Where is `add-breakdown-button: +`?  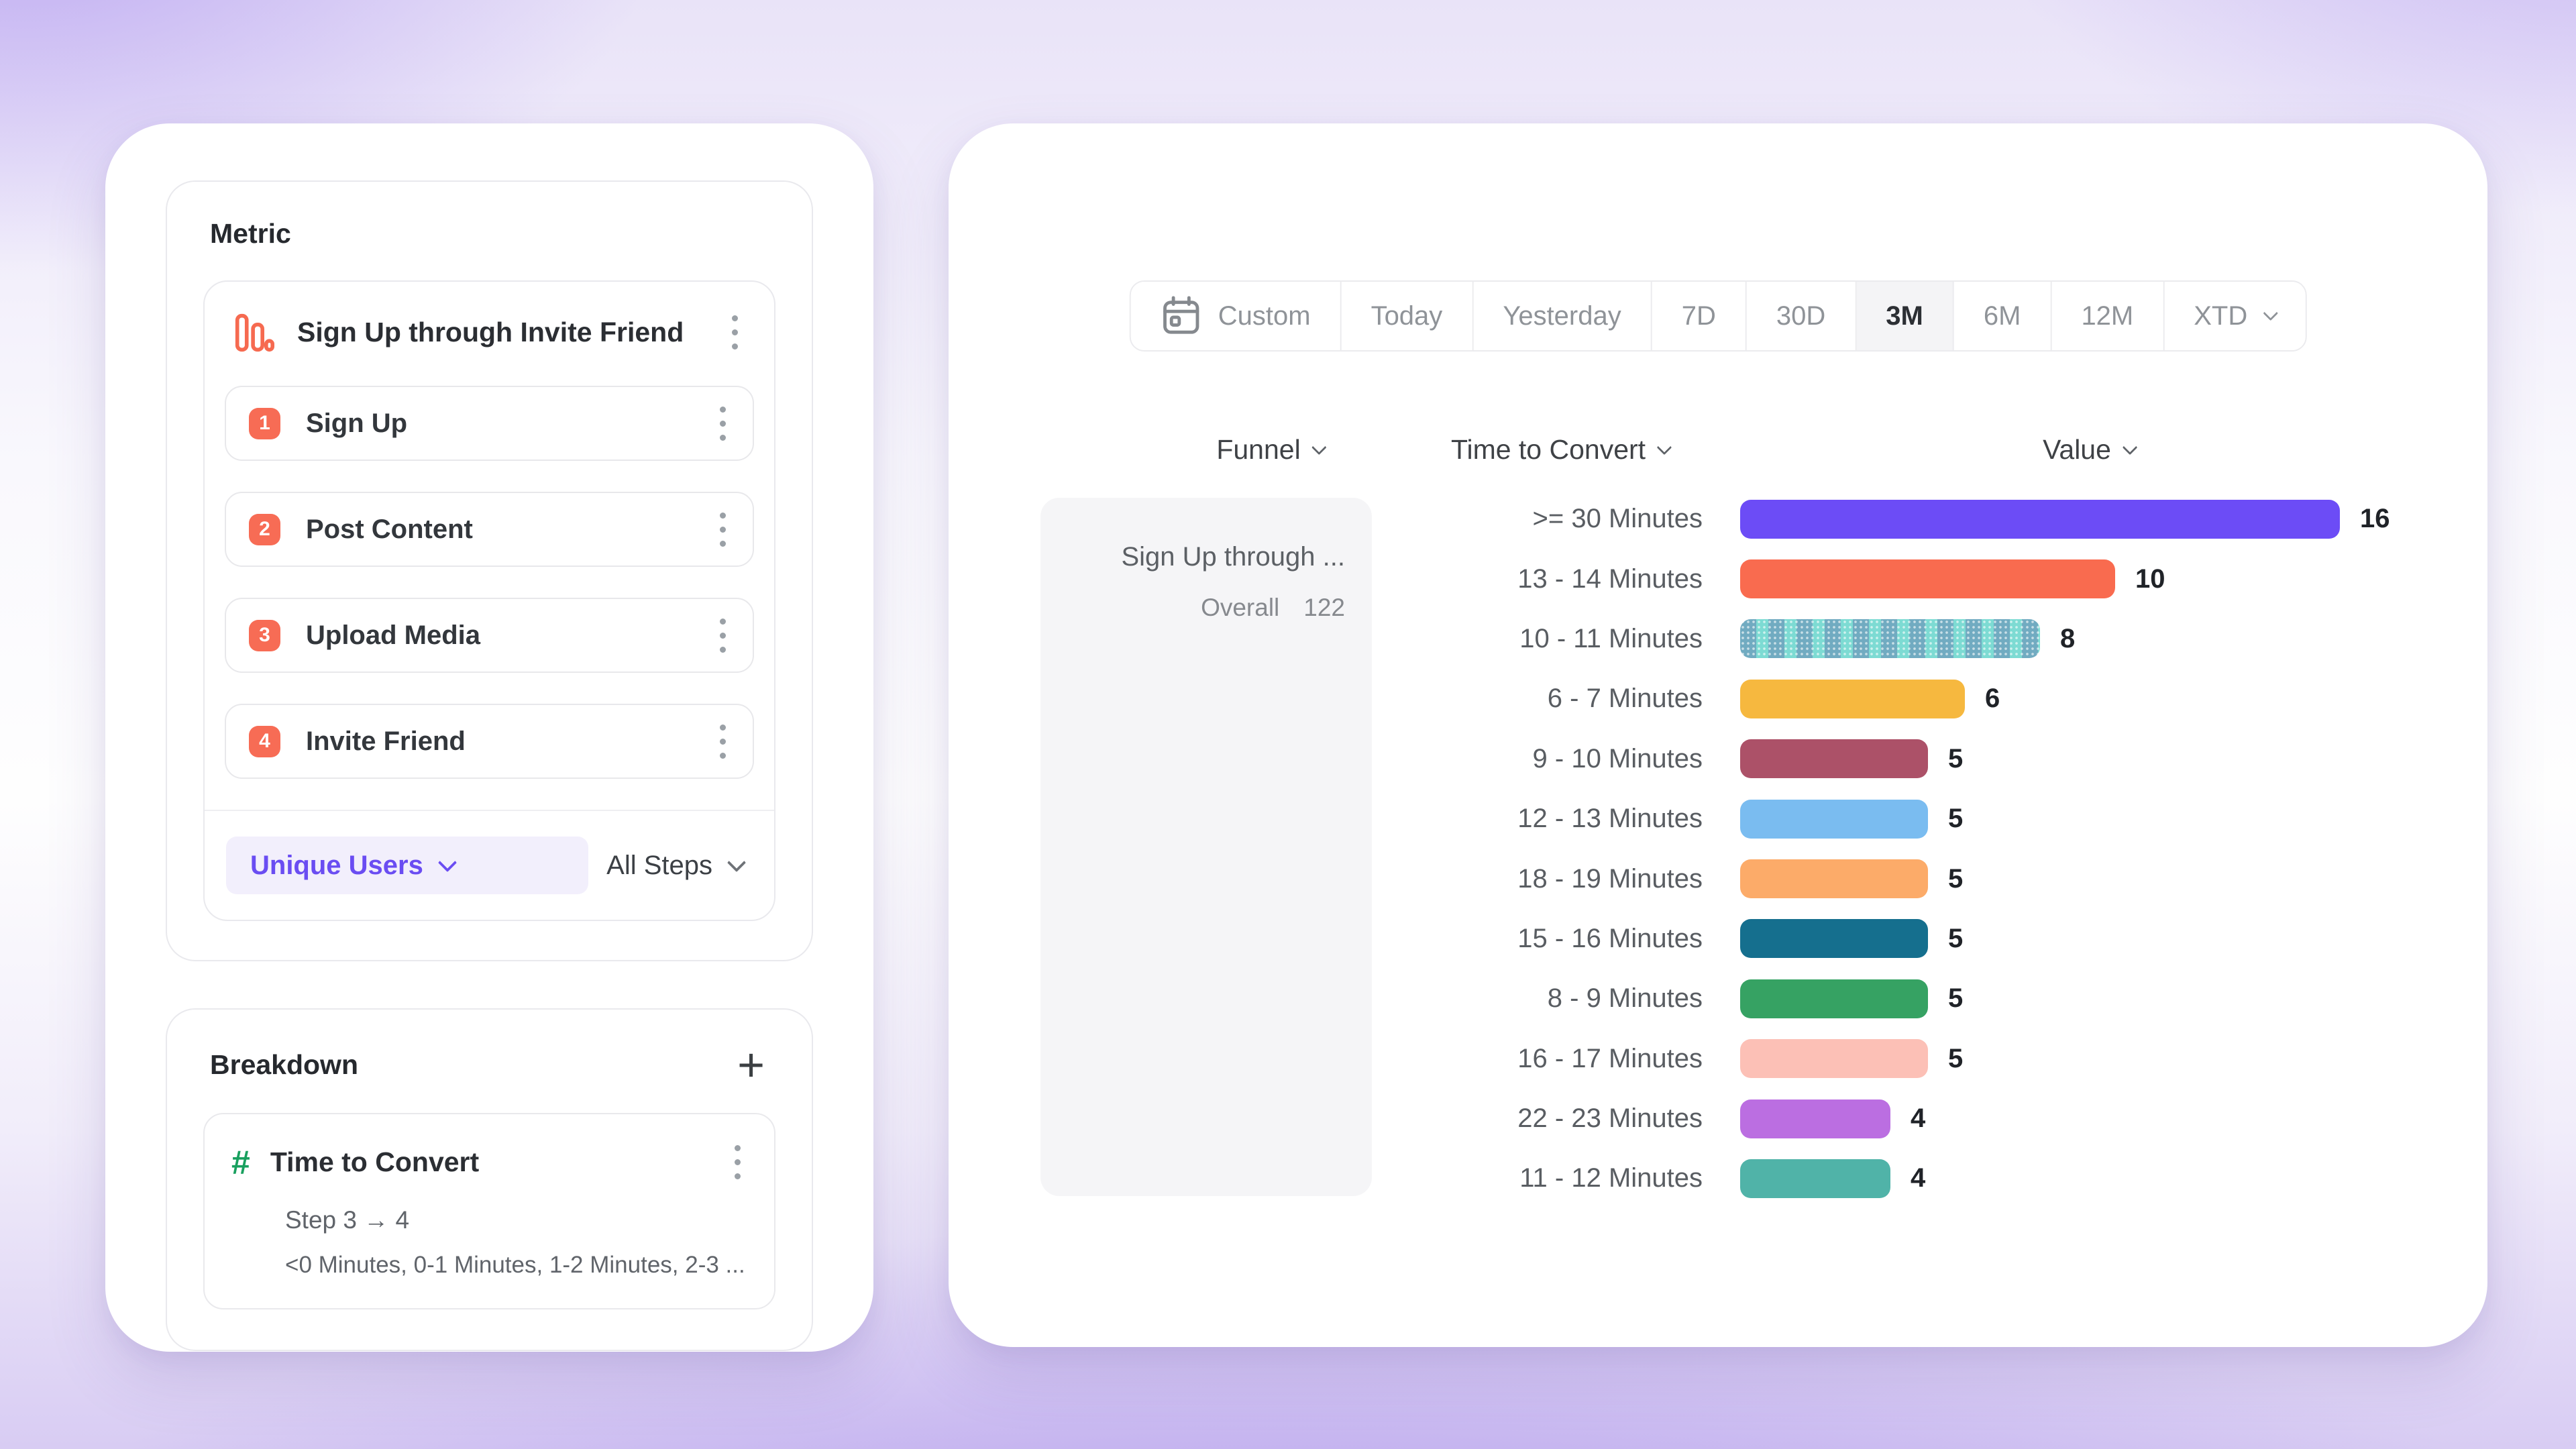 add-breakdown-button: + is located at coordinates (751, 1064).